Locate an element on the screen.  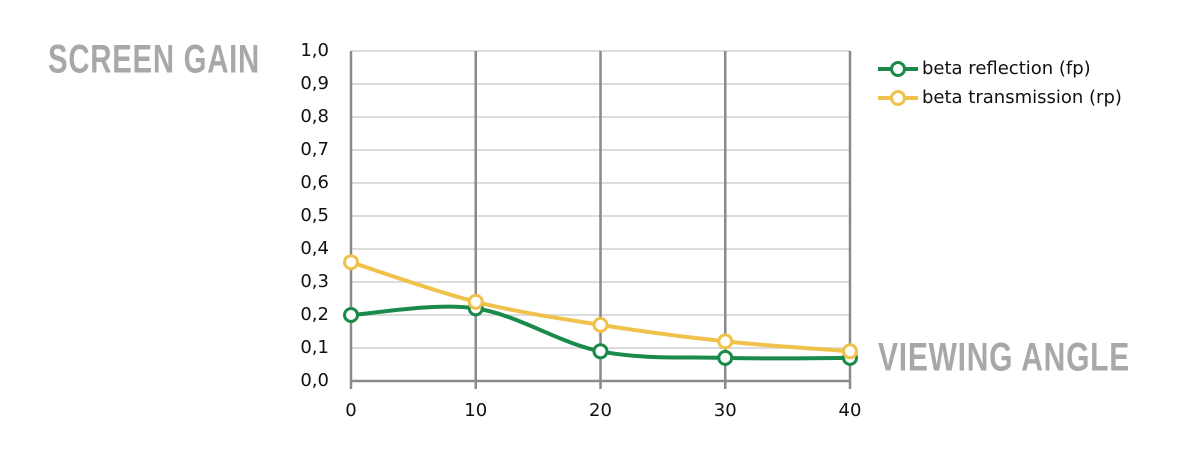
y-tick-label: 0,3 is located at coordinates (314, 281).